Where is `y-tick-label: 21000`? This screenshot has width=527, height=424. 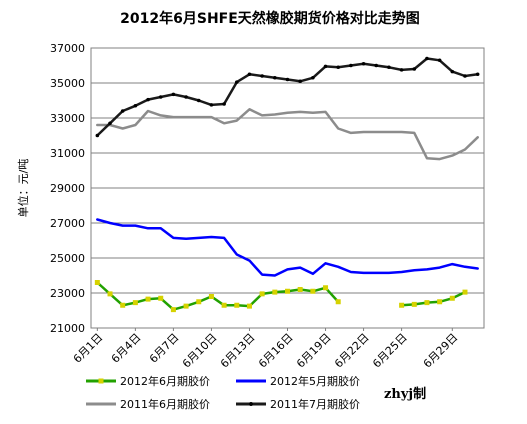 y-tick-label: 21000 is located at coordinates (67, 328).